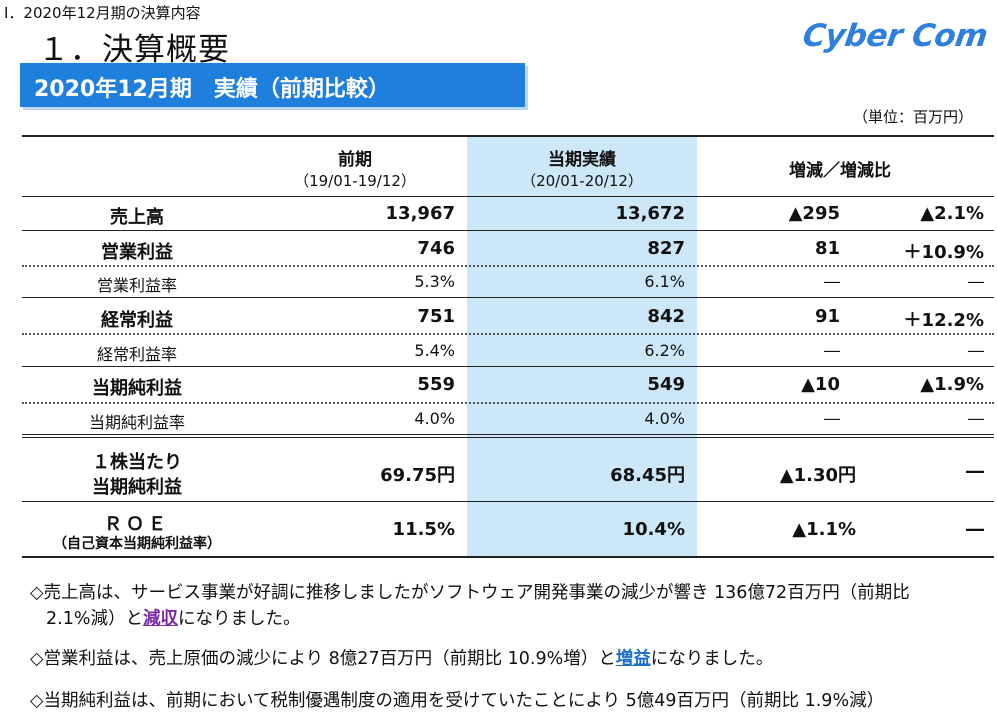  I want to click on page-title: １．決算概要, so click(134, 50).